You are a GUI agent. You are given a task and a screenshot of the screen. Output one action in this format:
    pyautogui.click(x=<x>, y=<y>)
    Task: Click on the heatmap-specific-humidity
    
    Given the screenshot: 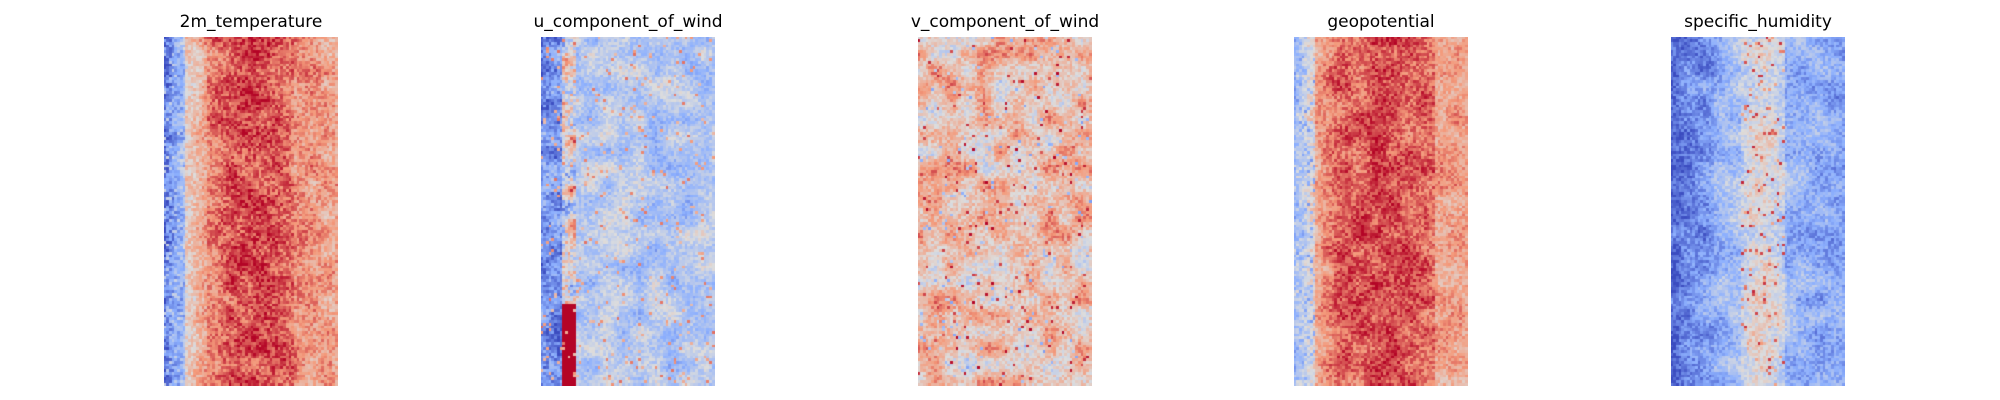 What is the action you would take?
    pyautogui.click(x=1758, y=211)
    